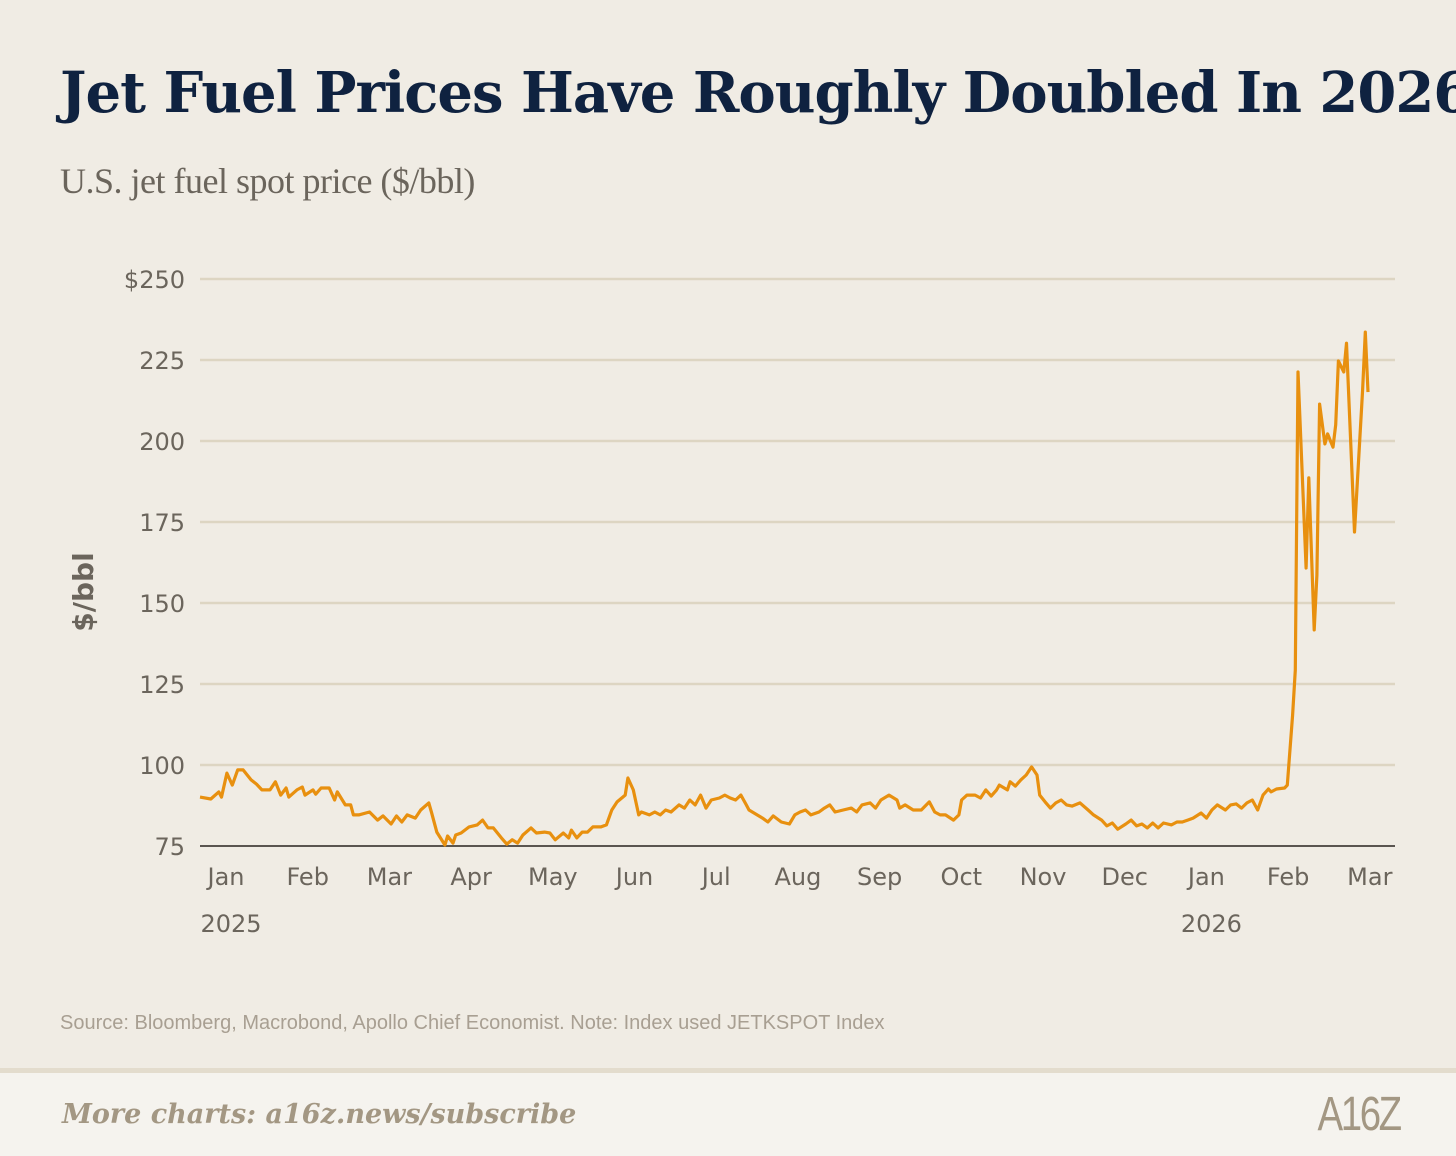 The height and width of the screenshot is (1156, 1456). I want to click on x-tick-label: May, so click(553, 877).